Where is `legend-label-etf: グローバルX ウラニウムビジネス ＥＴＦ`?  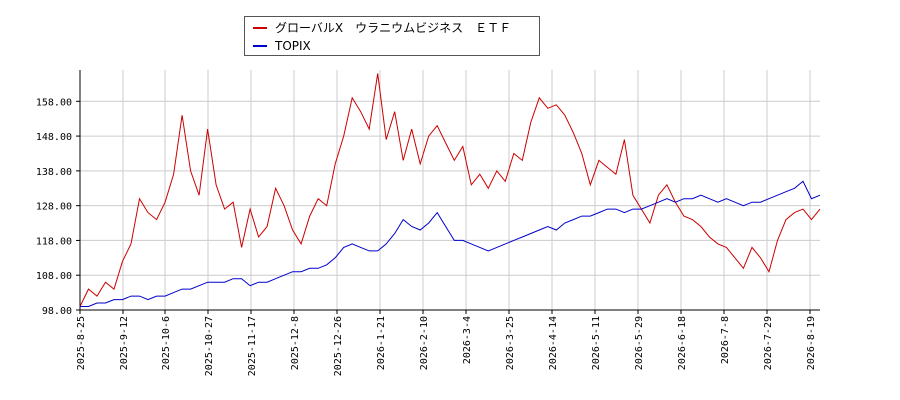
legend-label-etf: グローバルX ウラニウムビジネス ＥＴＦ is located at coordinates (393, 28).